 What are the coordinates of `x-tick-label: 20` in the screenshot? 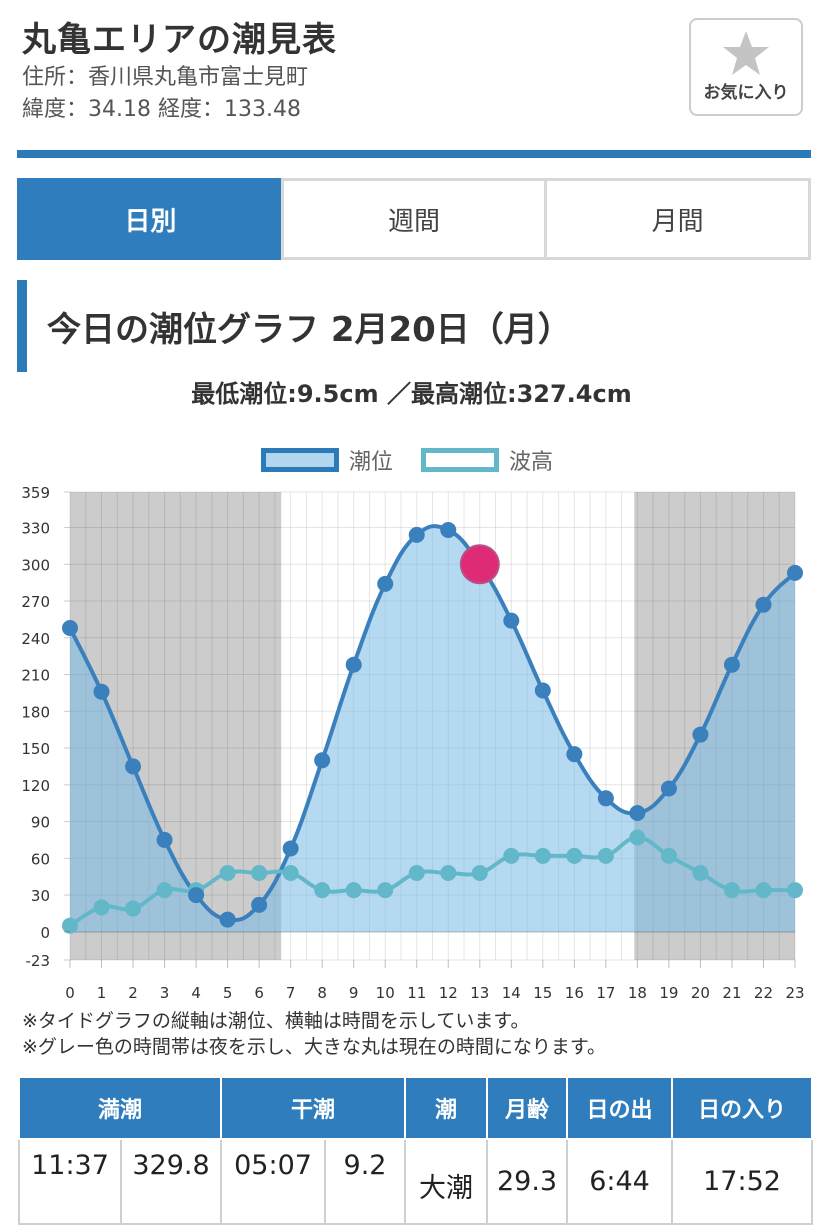 It's located at (700, 993).